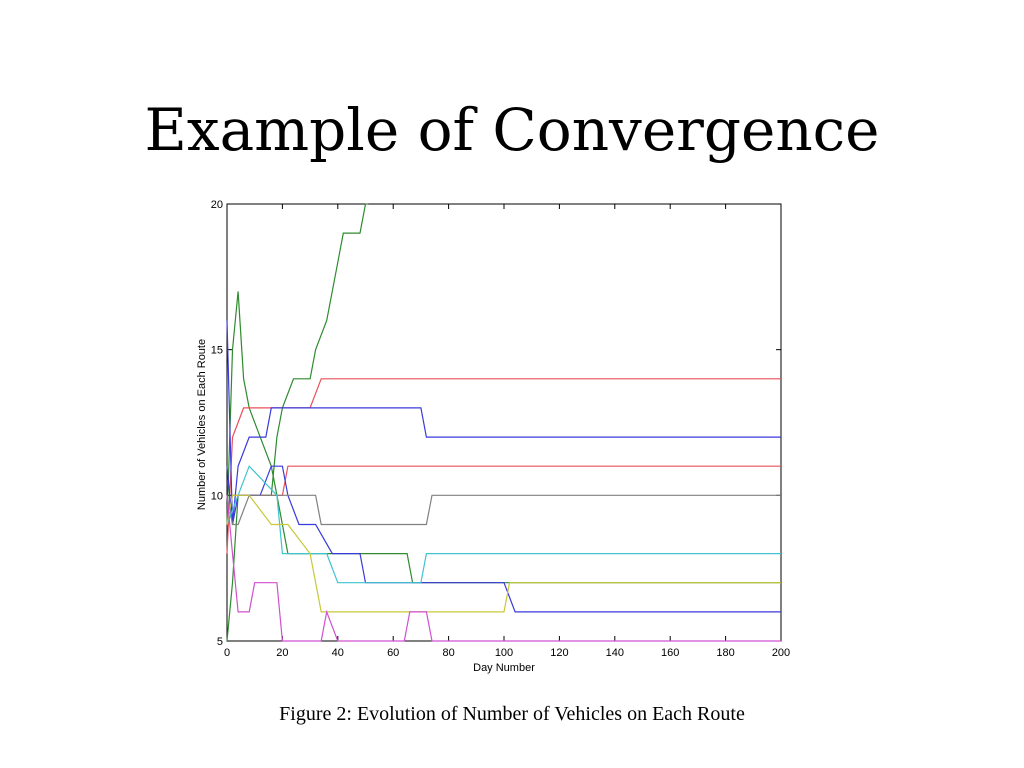 This screenshot has height=768, width=1024. Describe the element at coordinates (725, 653) in the screenshot. I see `x-tick-label: 180` at that location.